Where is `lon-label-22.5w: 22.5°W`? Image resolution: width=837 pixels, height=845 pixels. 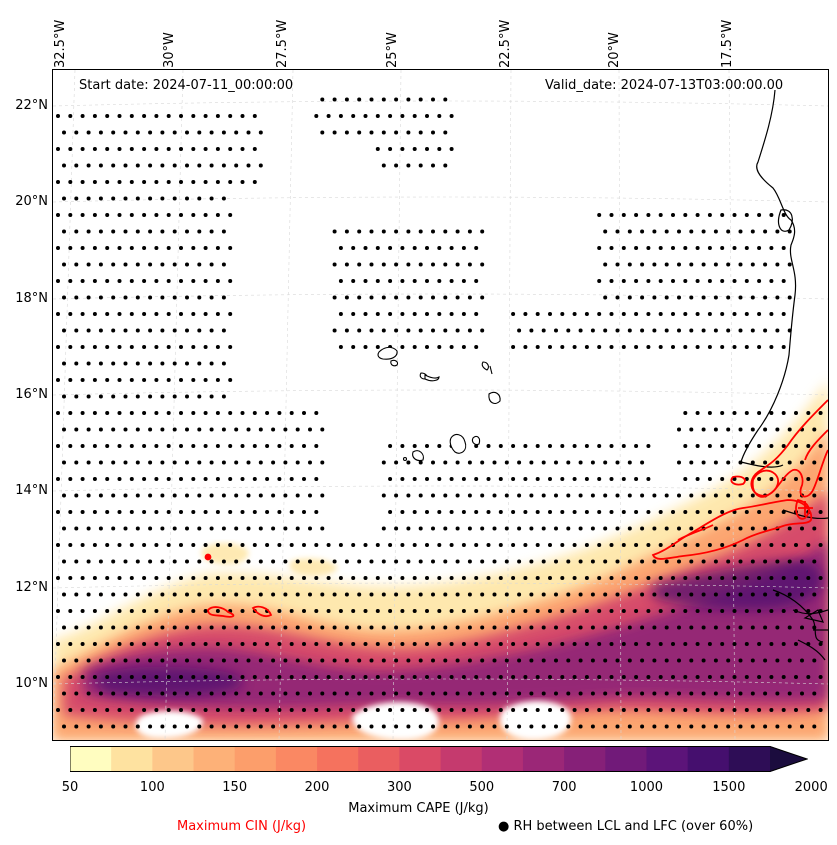
lon-label-22.5w: 22.5°W is located at coordinates (505, 43).